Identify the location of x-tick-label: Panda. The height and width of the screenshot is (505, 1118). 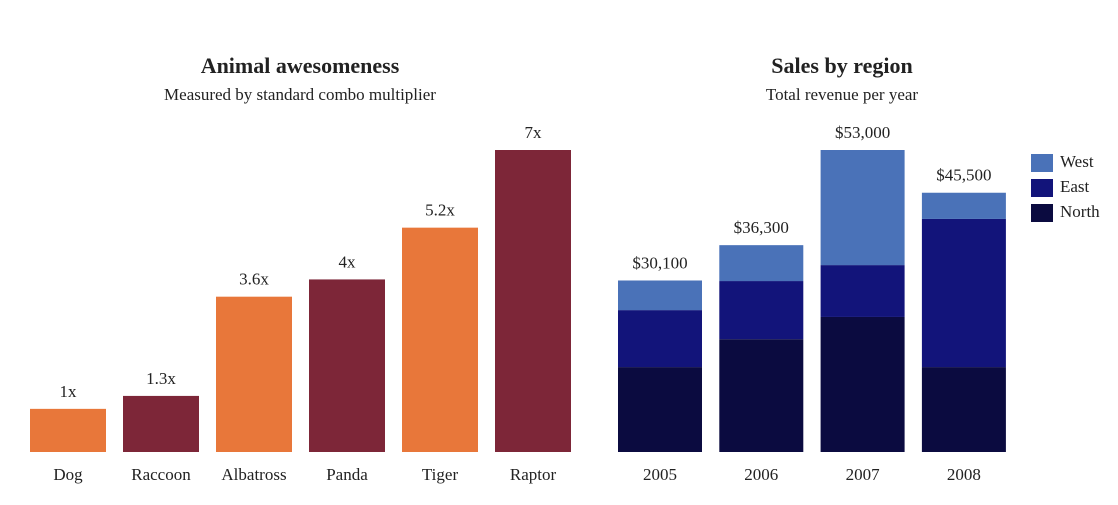
(347, 474).